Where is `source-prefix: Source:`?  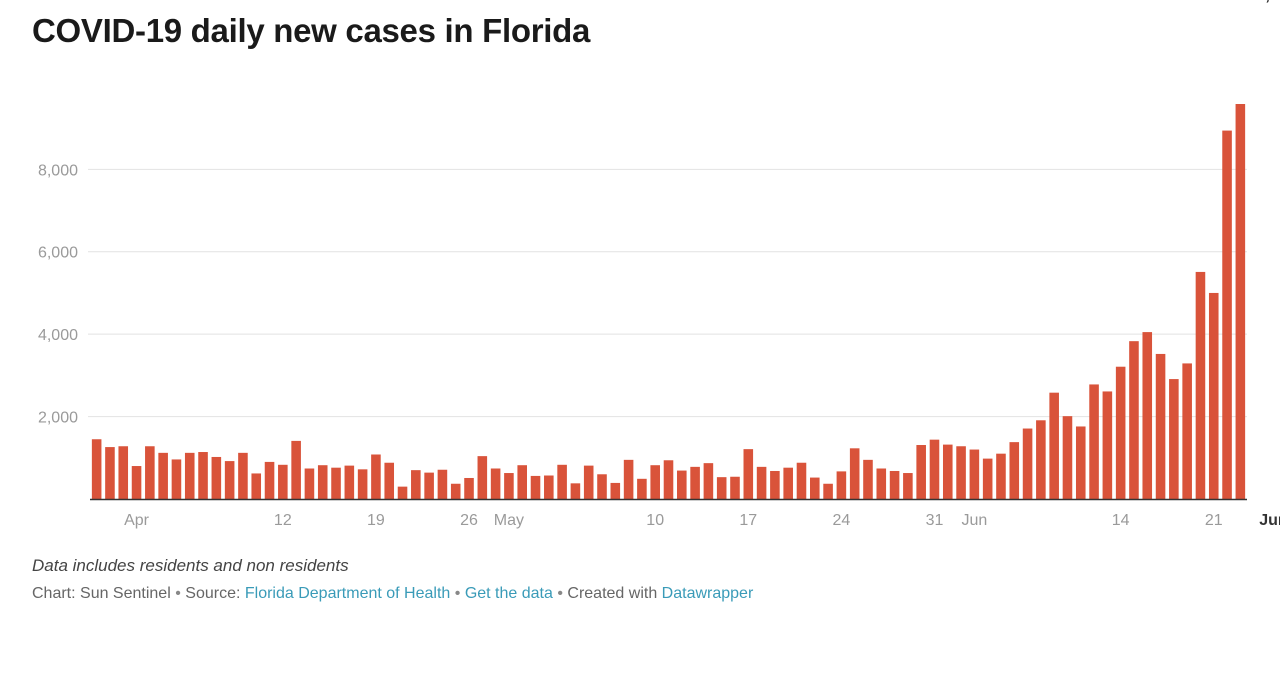
source-prefix: Source: is located at coordinates (213, 593).